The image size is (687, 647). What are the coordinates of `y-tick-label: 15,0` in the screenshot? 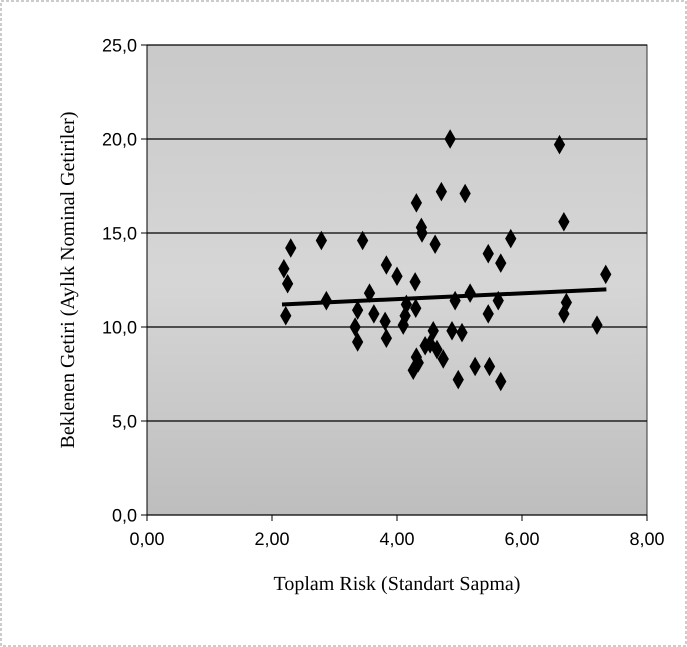 It's located at (119, 233).